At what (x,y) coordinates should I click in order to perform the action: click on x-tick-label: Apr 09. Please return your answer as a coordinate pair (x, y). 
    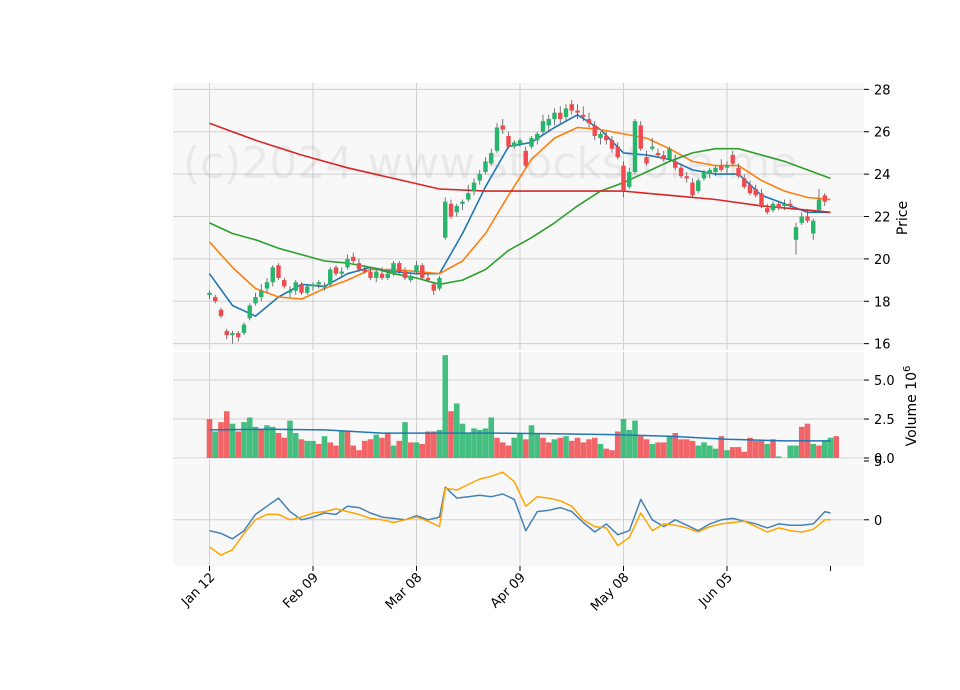
    Looking at the image, I should click on (508, 590).